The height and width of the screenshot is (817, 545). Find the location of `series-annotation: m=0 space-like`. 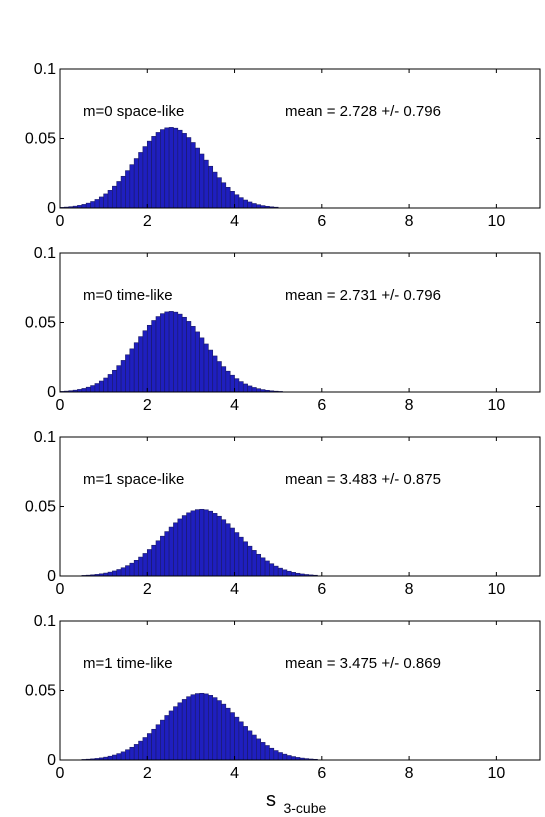

series-annotation: m=0 space-like is located at coordinates (133, 111).